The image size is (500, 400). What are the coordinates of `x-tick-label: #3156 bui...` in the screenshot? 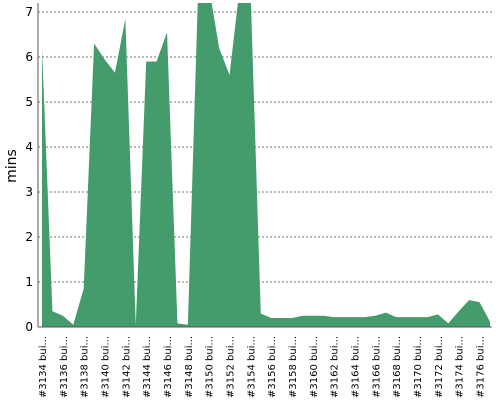 It's located at (272, 367).